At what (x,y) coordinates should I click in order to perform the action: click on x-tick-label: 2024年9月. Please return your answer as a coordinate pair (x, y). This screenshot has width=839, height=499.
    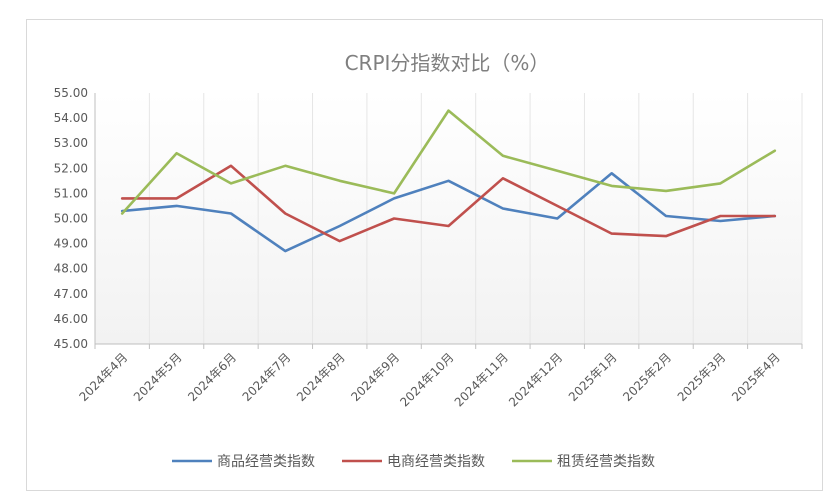
    Looking at the image, I should click on (375, 377).